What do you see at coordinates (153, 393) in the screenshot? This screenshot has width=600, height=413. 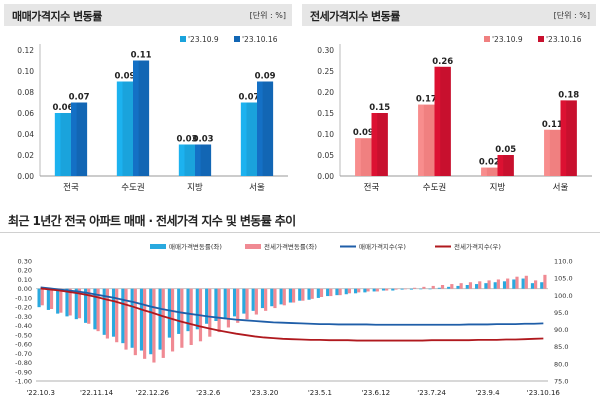 I see `trend-x-tick: '22.12.26` at bounding box center [153, 393].